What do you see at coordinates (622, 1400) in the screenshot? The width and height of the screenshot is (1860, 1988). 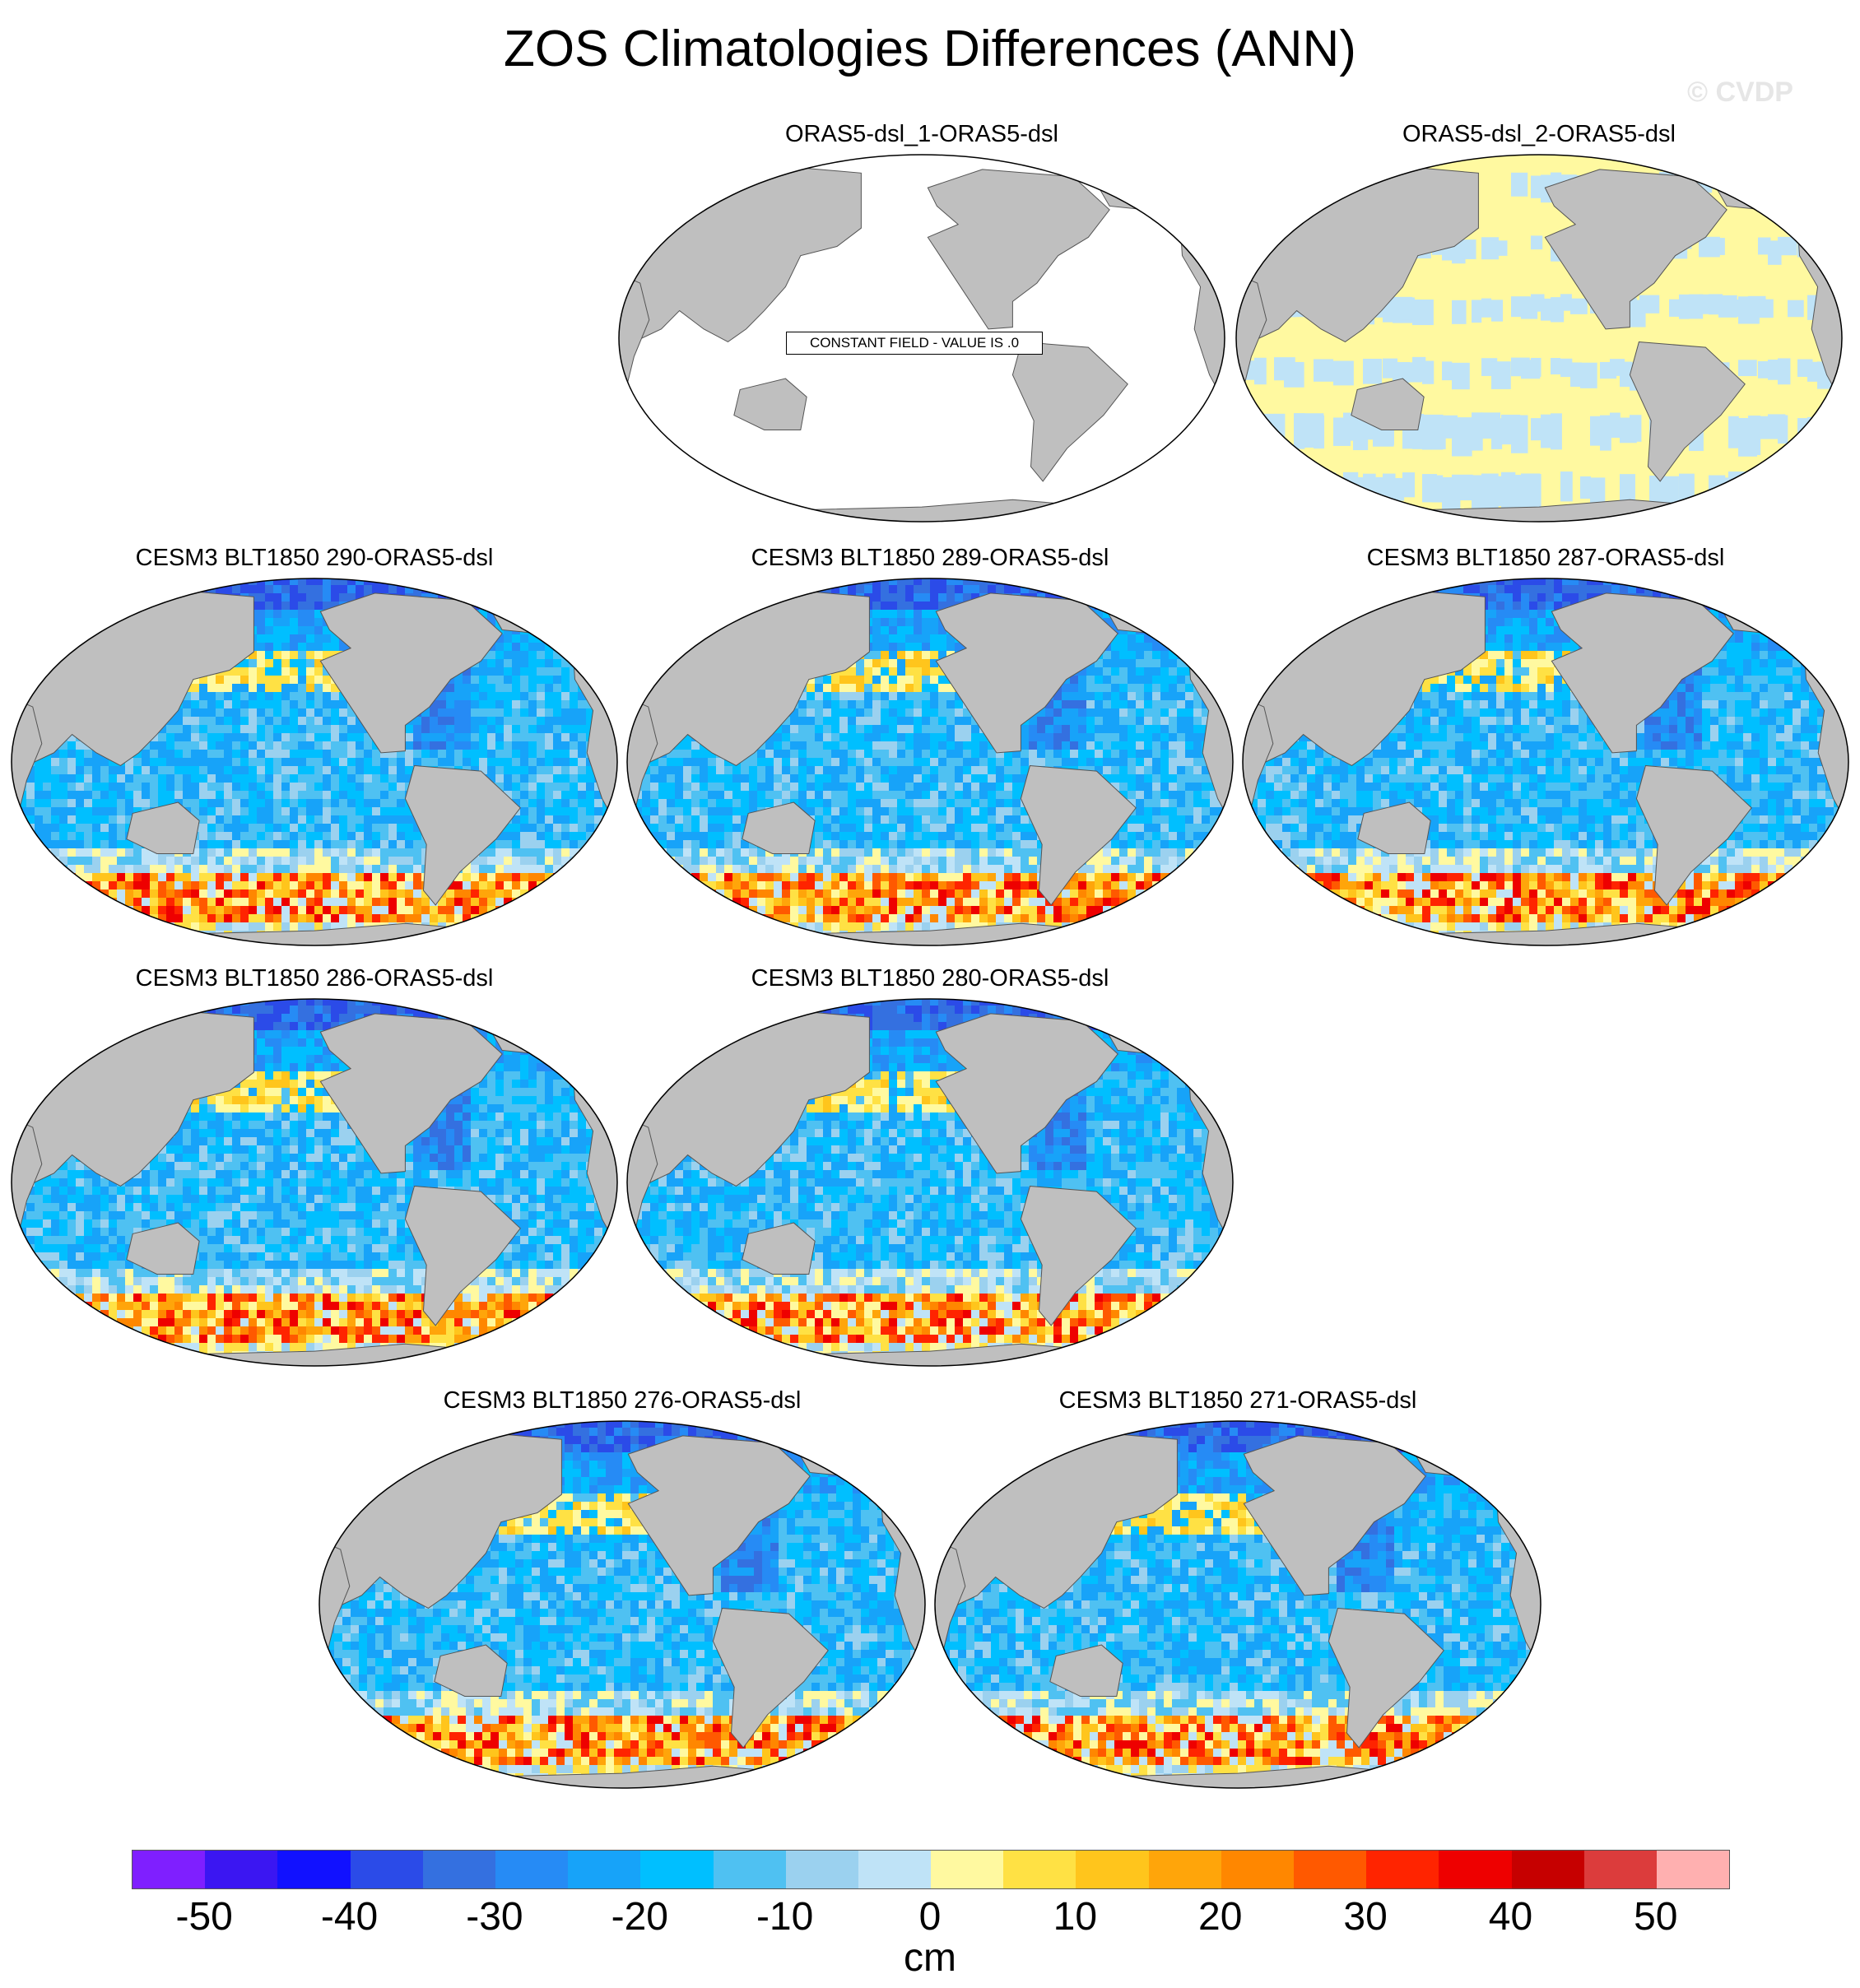 I see `panel-title: CESM3 BLT1850 276-ORAS5-dsl` at bounding box center [622, 1400].